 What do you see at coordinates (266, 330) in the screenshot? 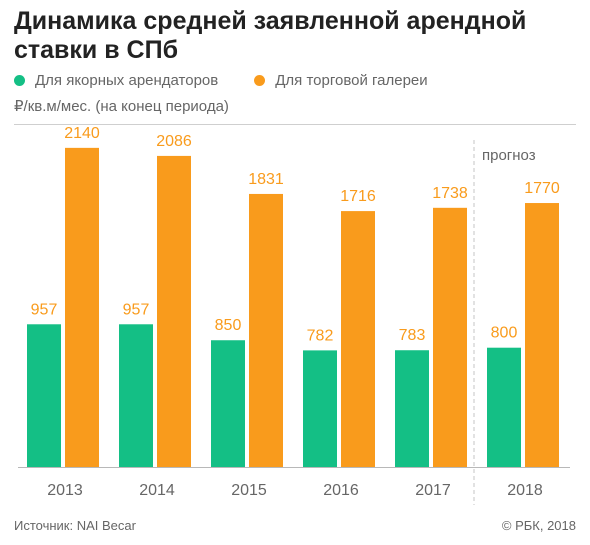
I see `bar-gallery-2015` at bounding box center [266, 330].